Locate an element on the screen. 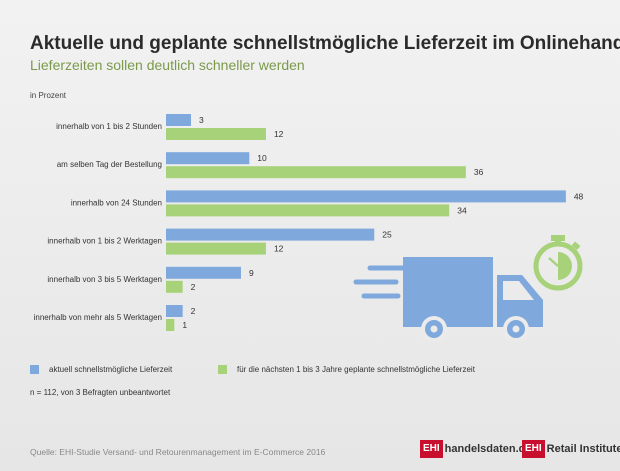 The height and width of the screenshot is (471, 620). stopwatch-hand is located at coordinates (553, 262).